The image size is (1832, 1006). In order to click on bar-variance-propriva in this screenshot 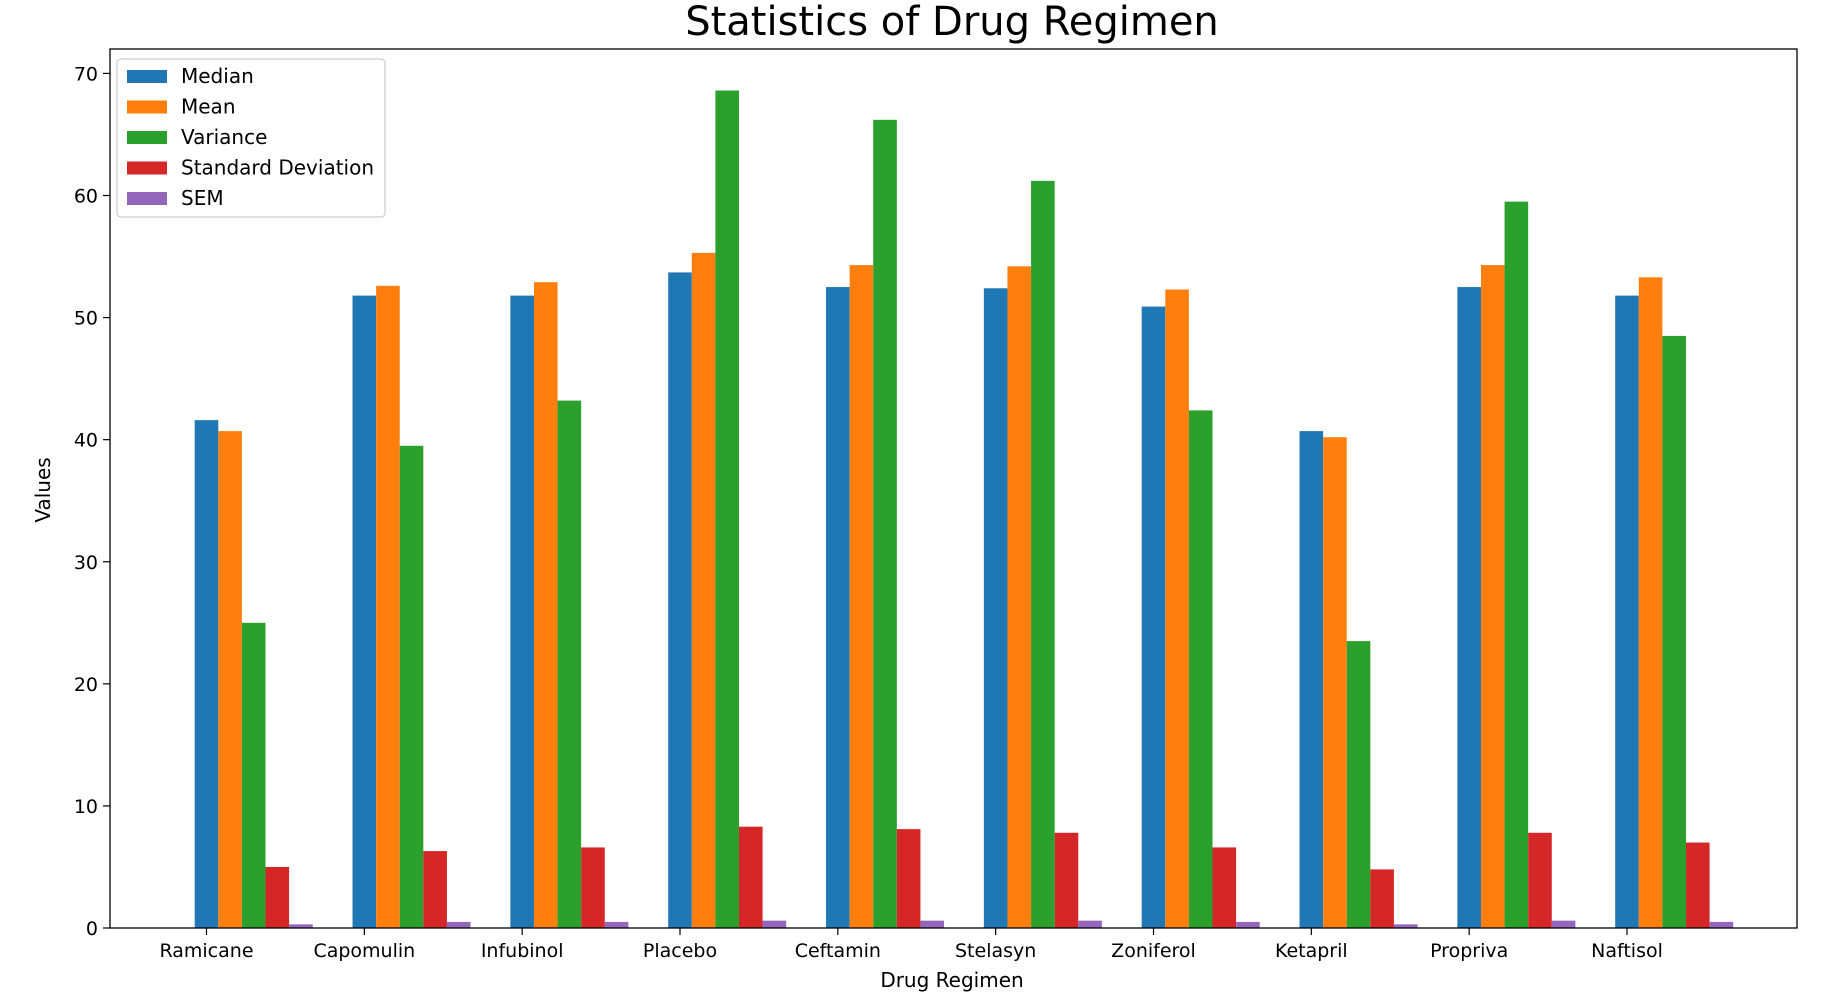, I will do `click(1516, 565)`.